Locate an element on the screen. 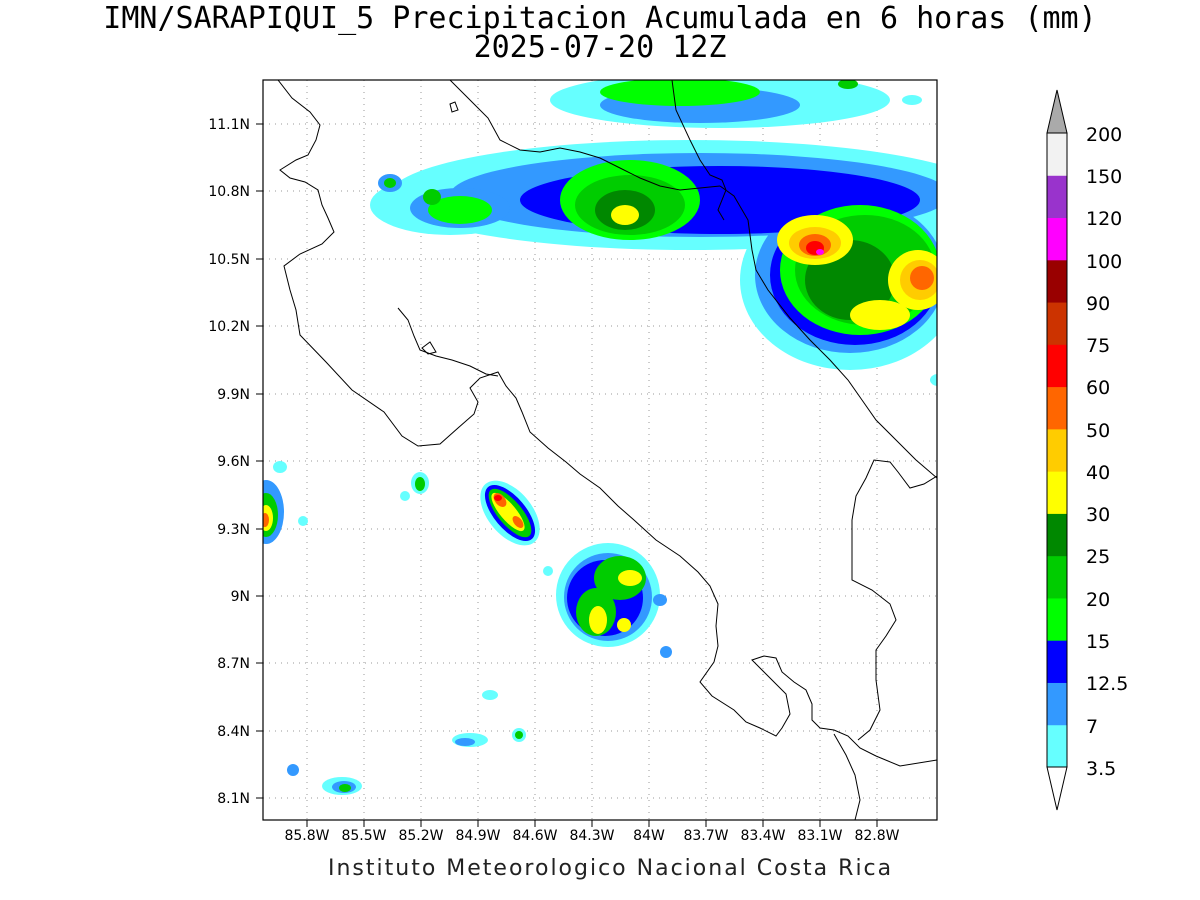 The image size is (1200, 900). lat-label: 11.1N is located at coordinates (229, 125).